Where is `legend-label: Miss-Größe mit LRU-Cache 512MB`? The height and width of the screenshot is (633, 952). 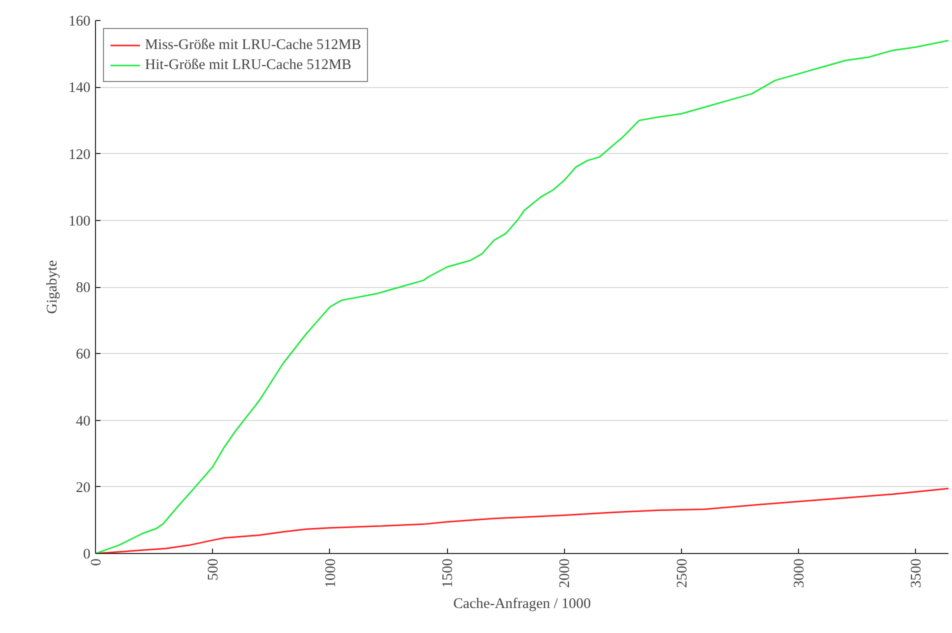
legend-label: Miss-Größe mit LRU-Cache 512MB is located at coordinates (253, 45).